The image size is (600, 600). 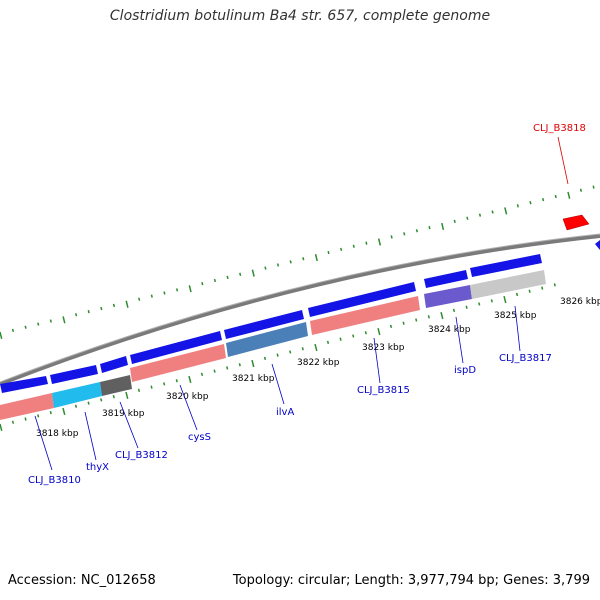 What do you see at coordinates (508, 284) in the screenshot?
I see `annotation-bar-clj-b3817` at bounding box center [508, 284].